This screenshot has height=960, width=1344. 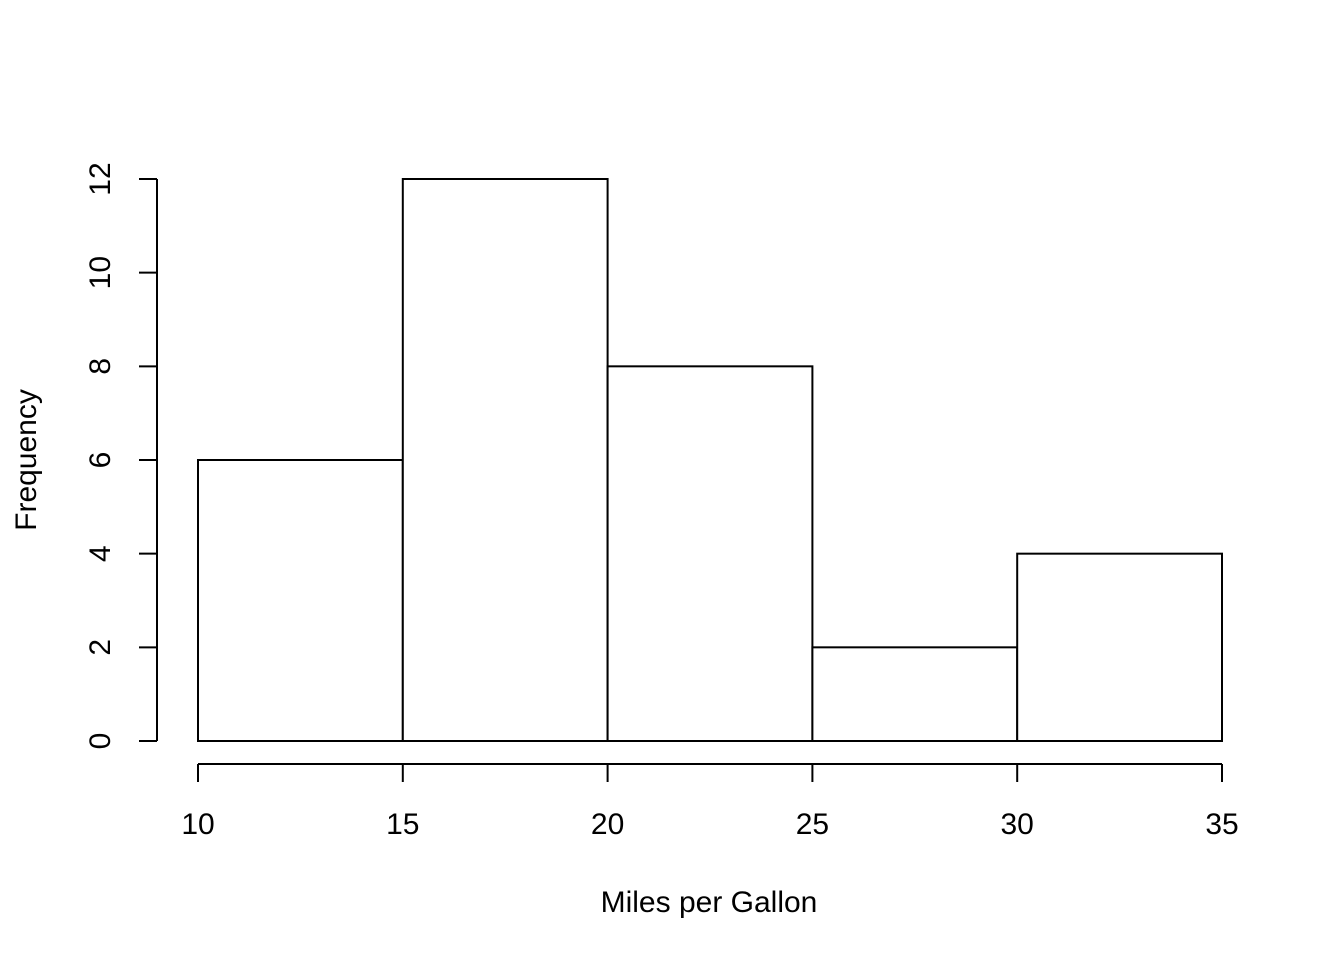 What do you see at coordinates (100, 366) in the screenshot?
I see `y-tick-label: 8` at bounding box center [100, 366].